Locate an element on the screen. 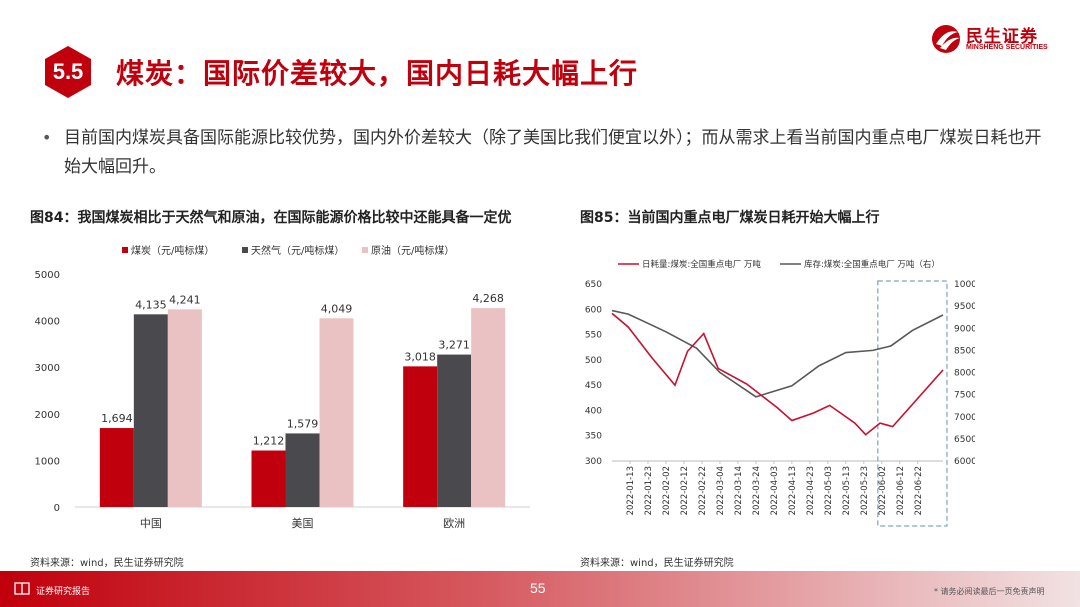 This screenshot has width=1080, height=607. y-tick-label: 1000 is located at coordinates (47, 461).